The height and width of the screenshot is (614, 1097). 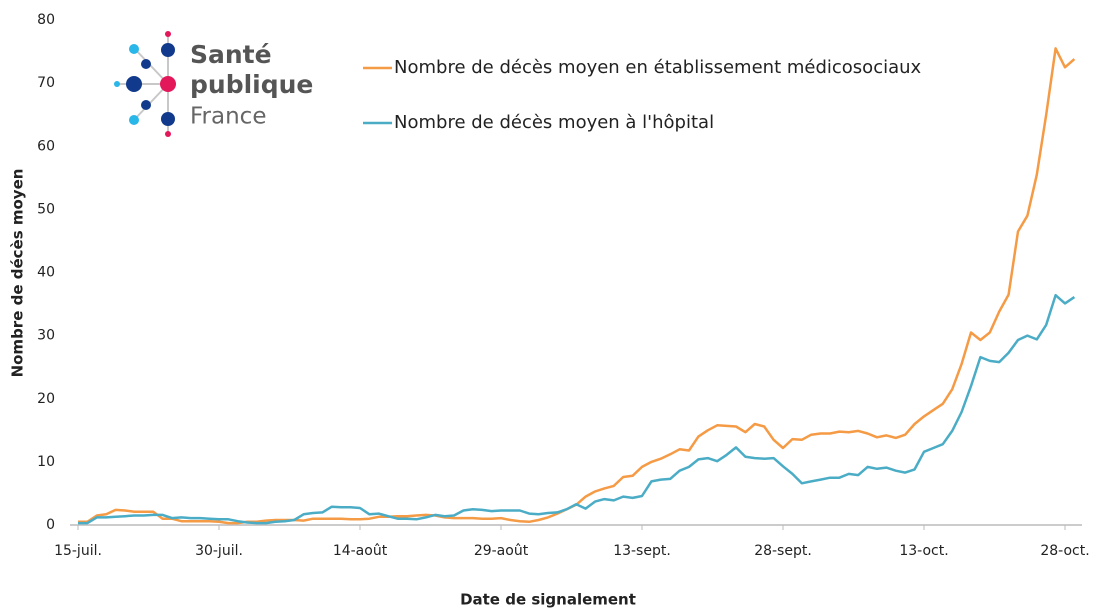 What do you see at coordinates (501, 551) in the screenshot?
I see `x-tick-label: 29-août` at bounding box center [501, 551].